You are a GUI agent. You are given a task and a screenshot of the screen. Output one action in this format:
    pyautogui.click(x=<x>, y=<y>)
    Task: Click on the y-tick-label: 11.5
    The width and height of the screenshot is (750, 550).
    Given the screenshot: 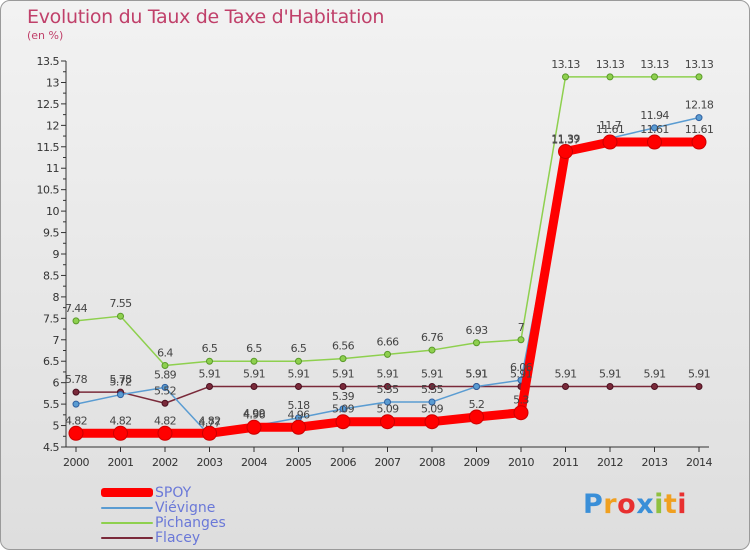 What is the action you would take?
    pyautogui.click(x=48, y=147)
    